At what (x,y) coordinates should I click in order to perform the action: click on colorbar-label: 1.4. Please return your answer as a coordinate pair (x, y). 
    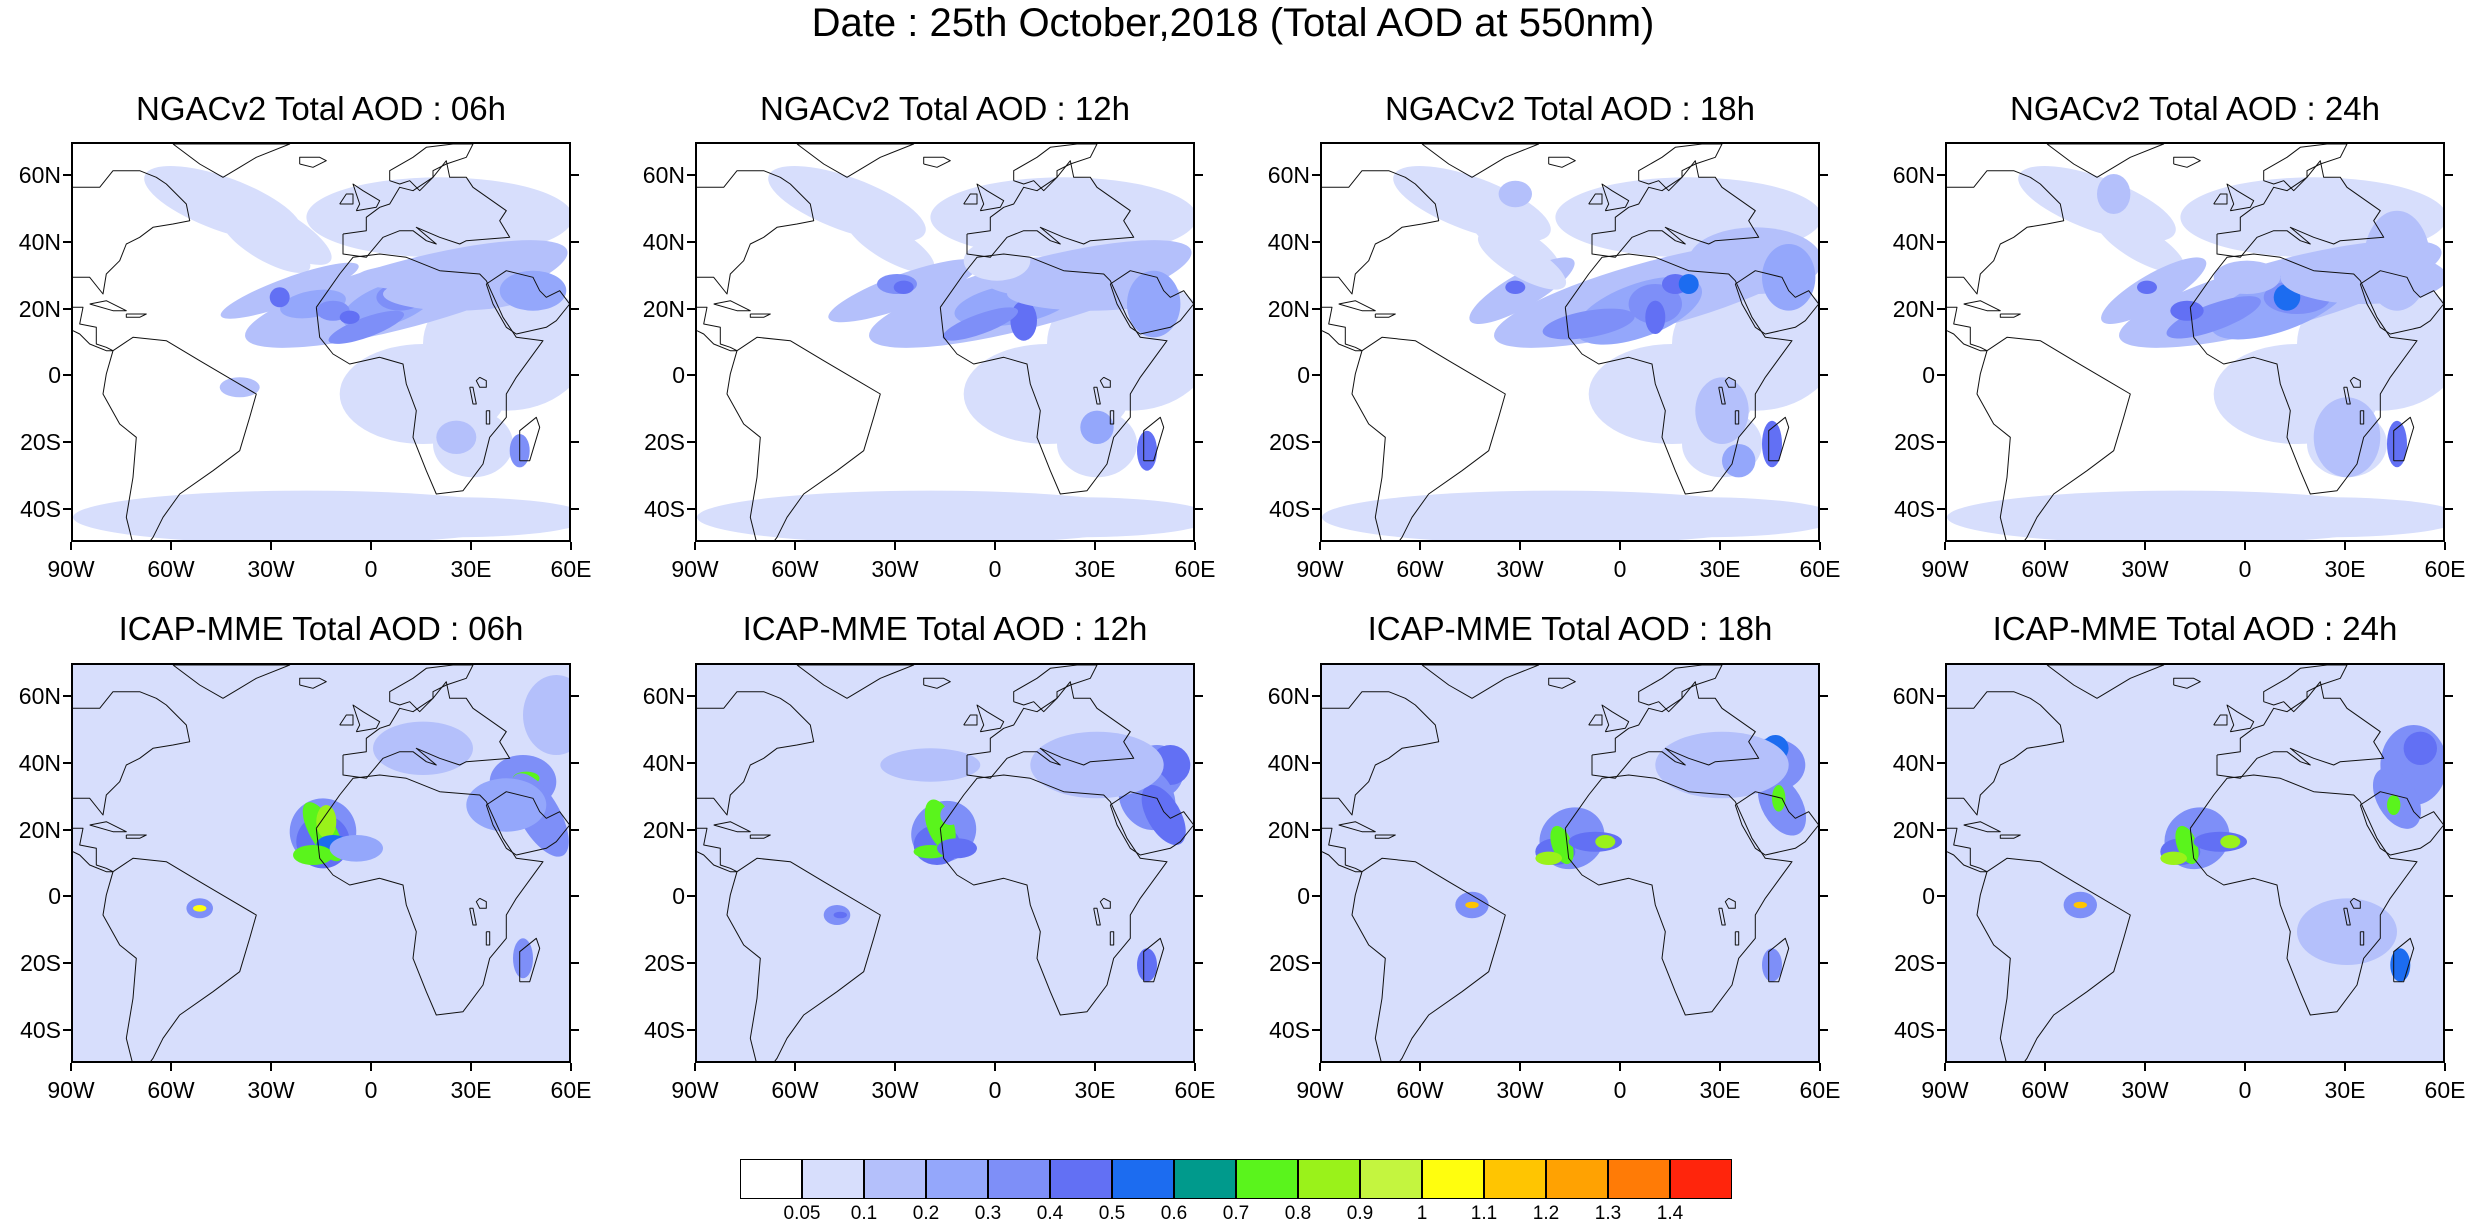
    Looking at the image, I should click on (1670, 1213).